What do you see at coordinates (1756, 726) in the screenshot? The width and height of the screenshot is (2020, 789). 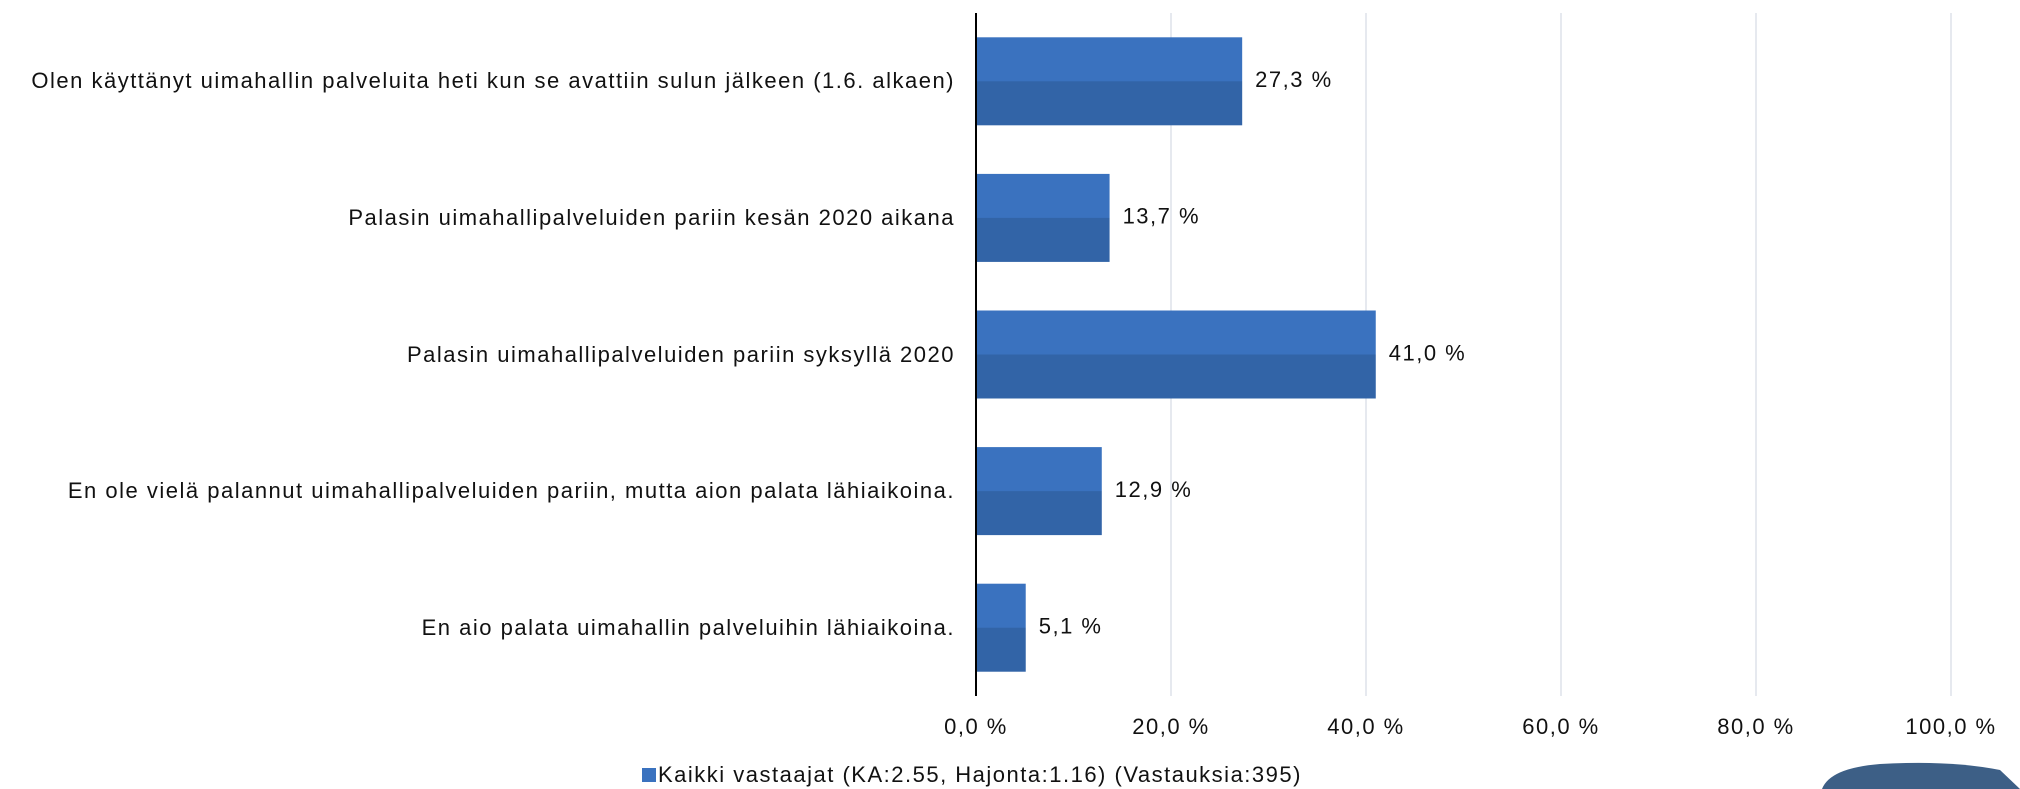 I see `x-tick-label: 80,0 %` at bounding box center [1756, 726].